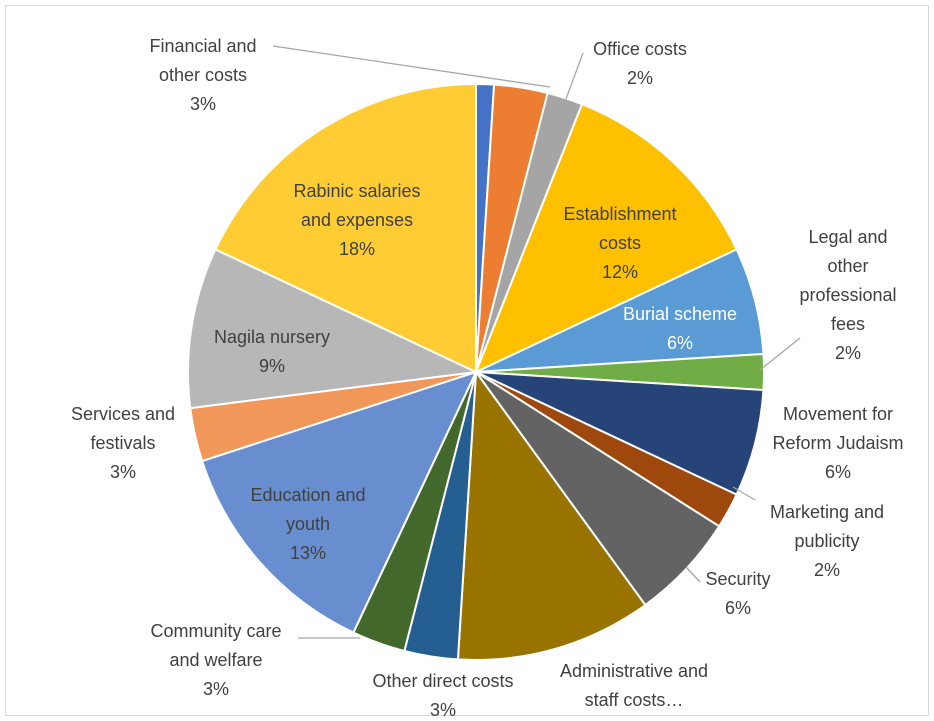 The width and height of the screenshot is (934, 721). What do you see at coordinates (551, 515) in the screenshot?
I see `pie-slice-administrative` at bounding box center [551, 515].